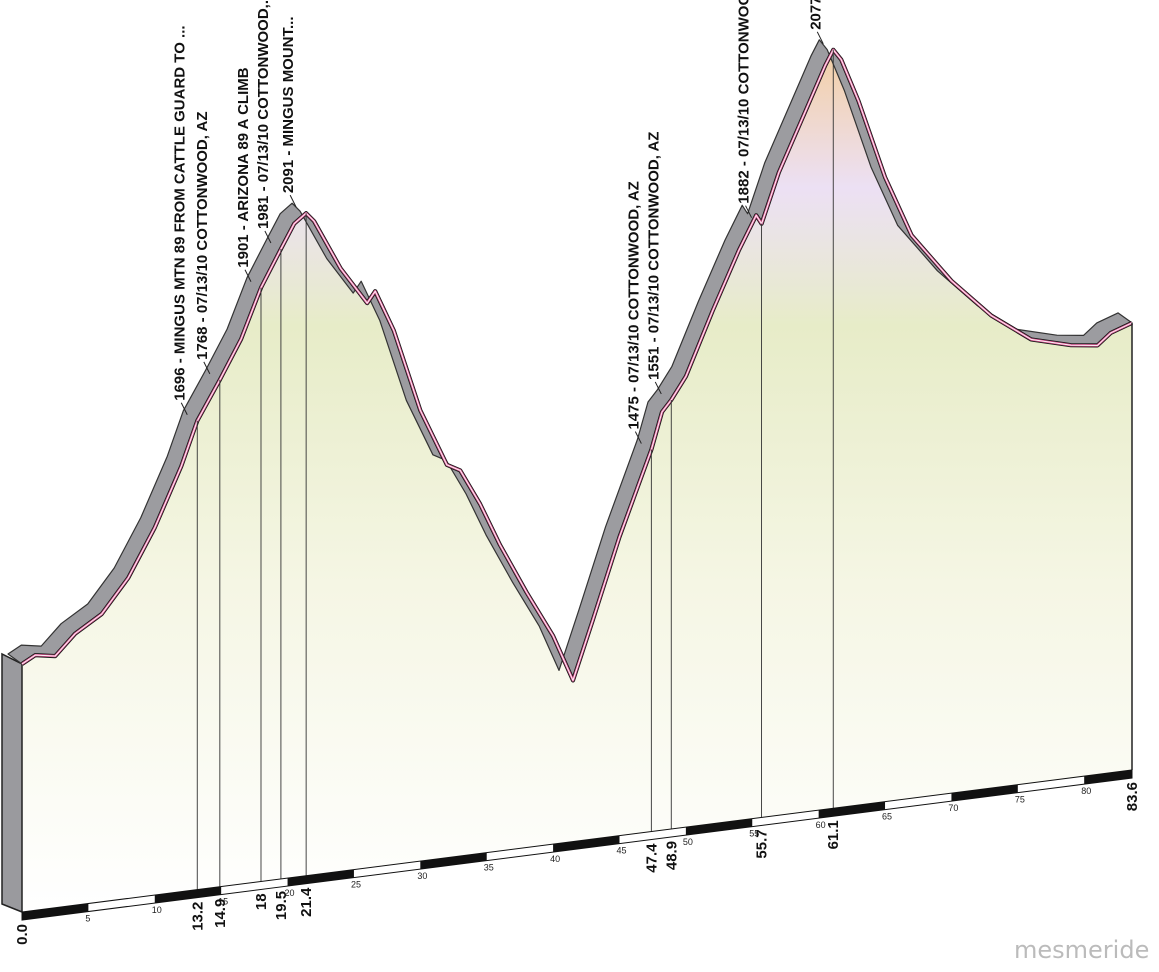 The width and height of the screenshot is (1159, 972). Describe the element at coordinates (953, 808) in the screenshot. I see `axis-tick-label: 70` at that location.